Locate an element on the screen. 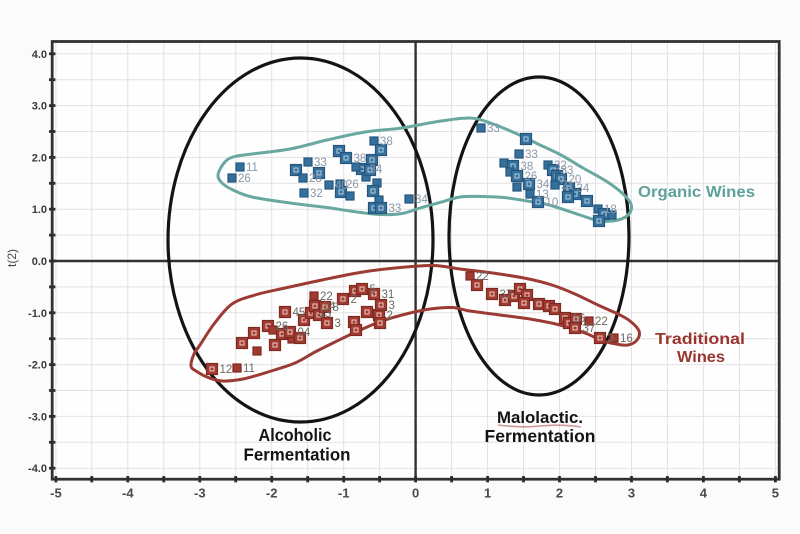 The height and width of the screenshot is (534, 800). svg-text: Wines is located at coordinates (701, 357).